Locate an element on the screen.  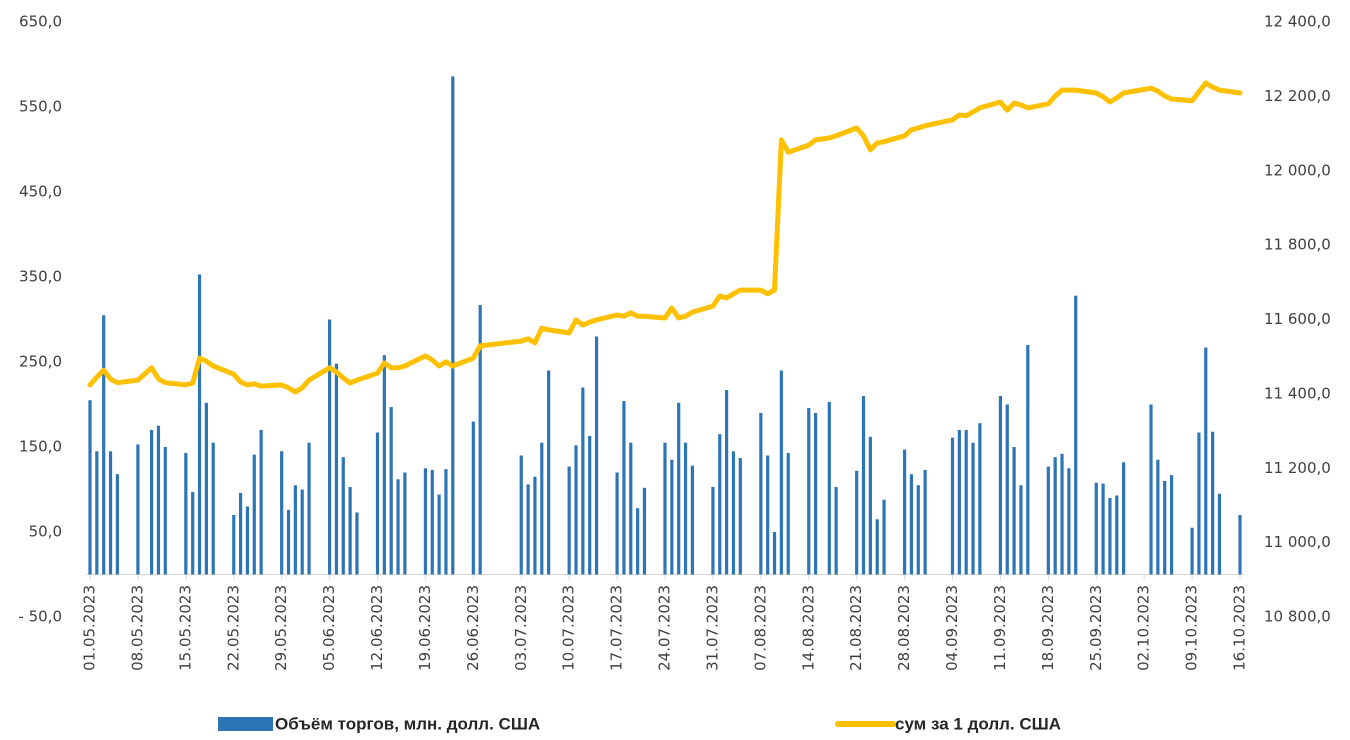
x-tick-label: 03.07.2023 is located at coordinates (521, 628).